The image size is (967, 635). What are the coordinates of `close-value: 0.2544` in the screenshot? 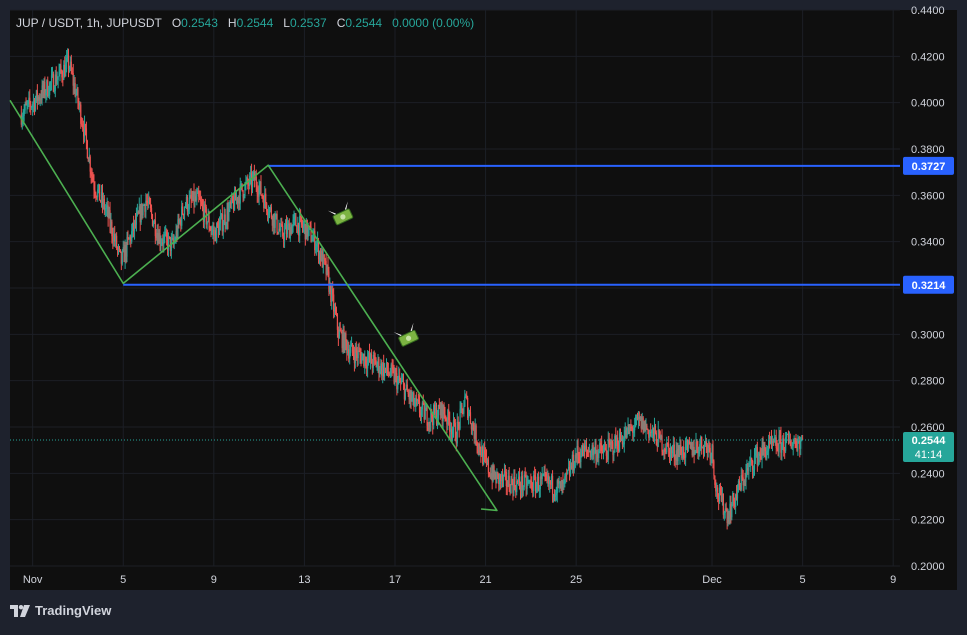 It's located at (364, 23).